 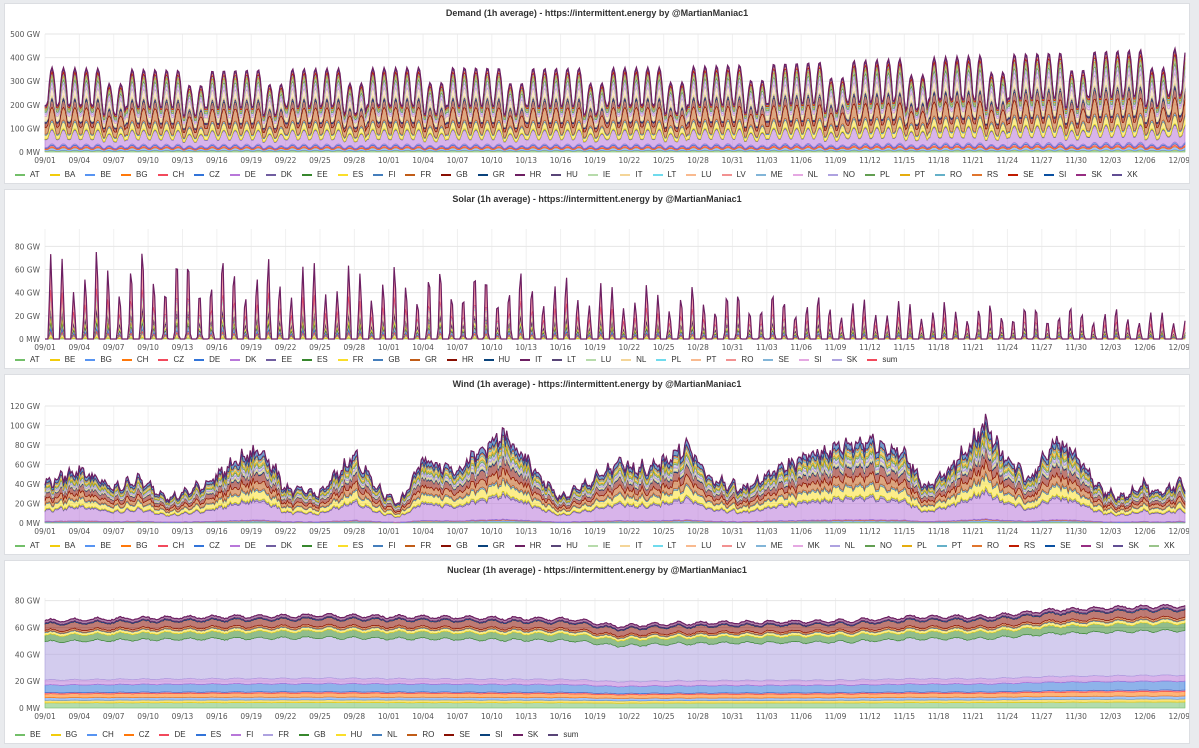 What do you see at coordinates (806, 545) in the screenshot?
I see `legend-item: MK` at bounding box center [806, 545].